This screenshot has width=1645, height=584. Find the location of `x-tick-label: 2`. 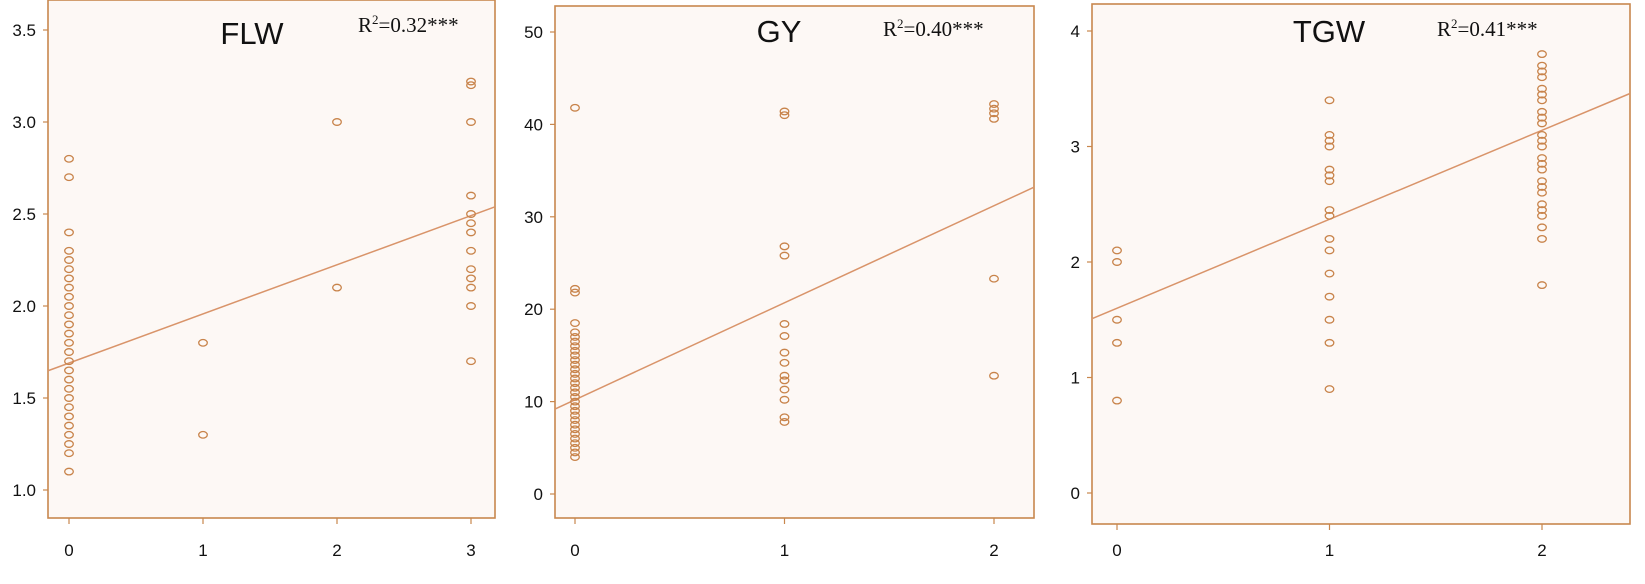

x-tick-label: 2 is located at coordinates (336, 550).